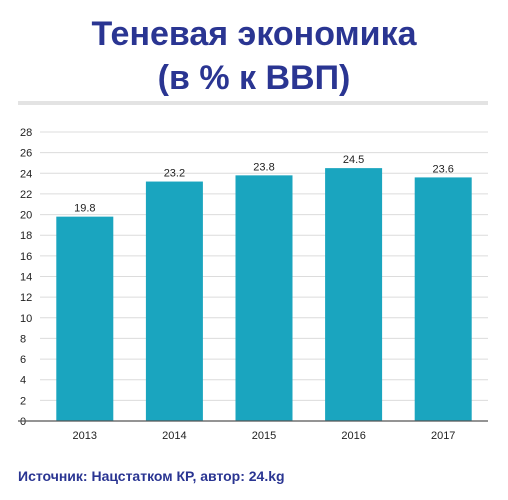 This screenshot has height=500, width=508. What do you see at coordinates (26, 133) in the screenshot?
I see `y-tick-label: 28` at bounding box center [26, 133].